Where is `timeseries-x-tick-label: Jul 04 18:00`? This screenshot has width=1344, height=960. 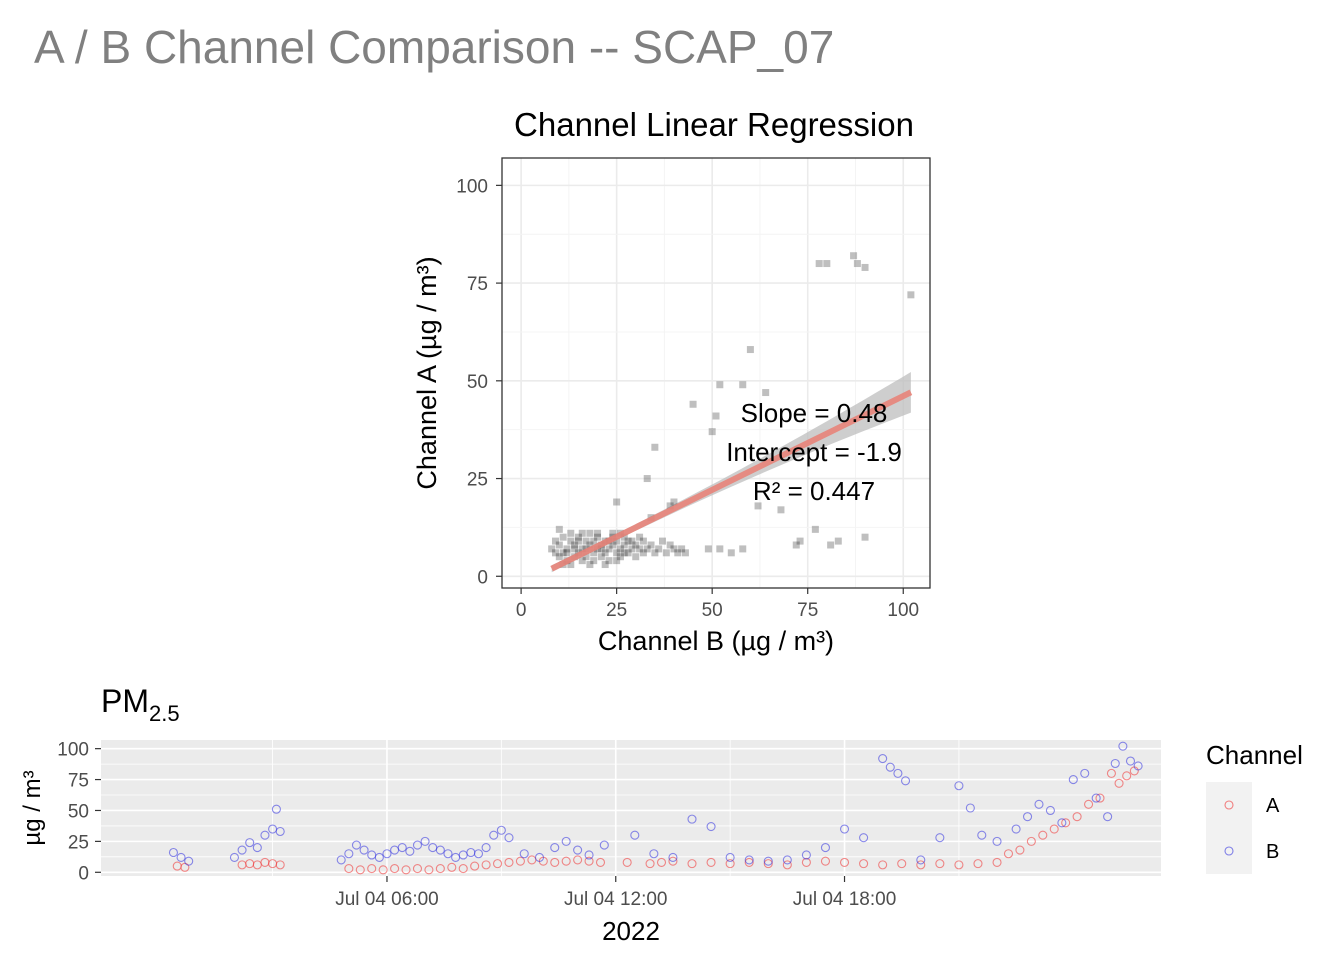
timeseries-x-tick-label: Jul 04 18:00 is located at coordinates (845, 899).